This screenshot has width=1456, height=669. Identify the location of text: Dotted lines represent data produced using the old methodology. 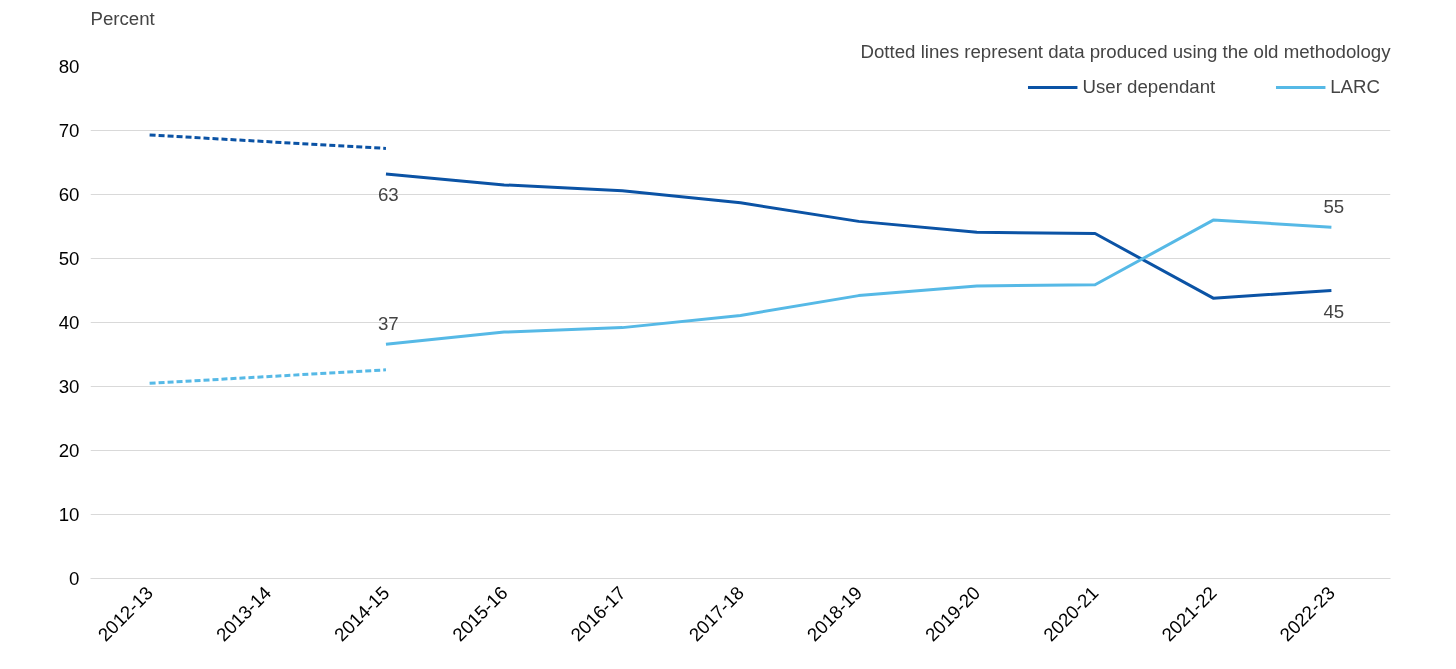
(1126, 51).